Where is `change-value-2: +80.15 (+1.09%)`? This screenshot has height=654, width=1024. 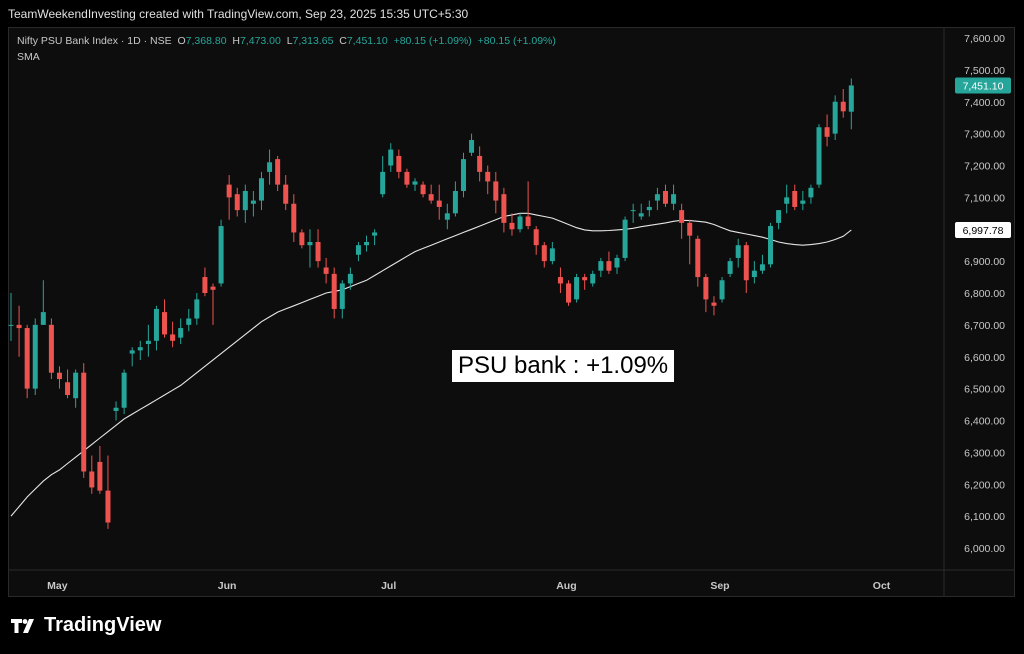
change-value-2: +80.15 (+1.09%) is located at coordinates (516, 41).